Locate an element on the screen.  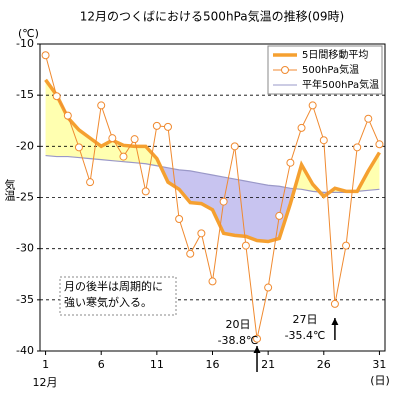
x-unit: (日) is located at coordinates (380, 380).